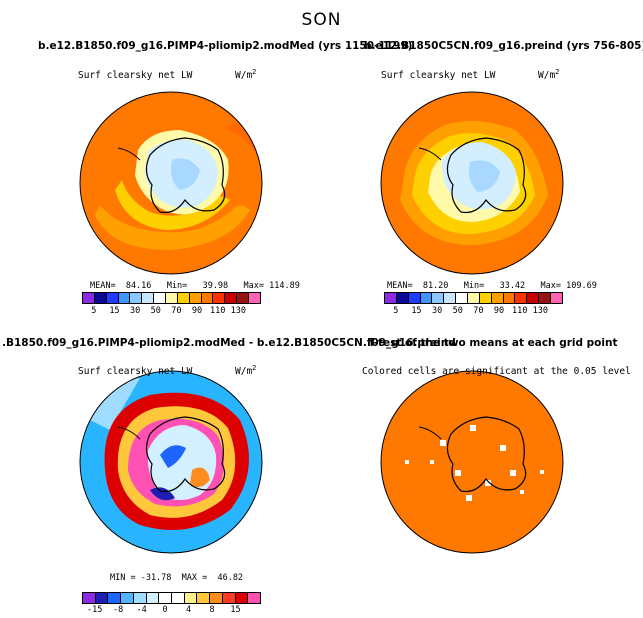 This screenshot has height=618, width=643. I want to click on panel-2-stats: MEAN= 81.20 Min= 33.42 Max= 109.69, so click(492, 286).